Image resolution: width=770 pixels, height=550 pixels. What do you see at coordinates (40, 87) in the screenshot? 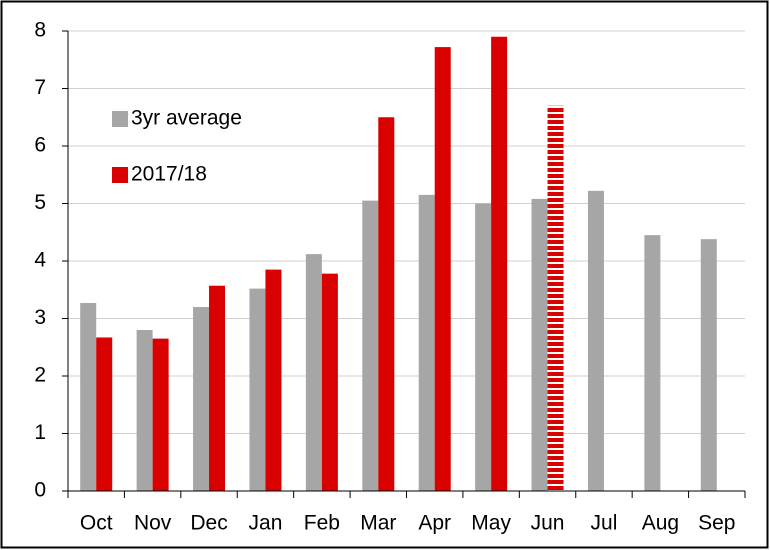
I see `y-tick-label: 7` at bounding box center [40, 87].